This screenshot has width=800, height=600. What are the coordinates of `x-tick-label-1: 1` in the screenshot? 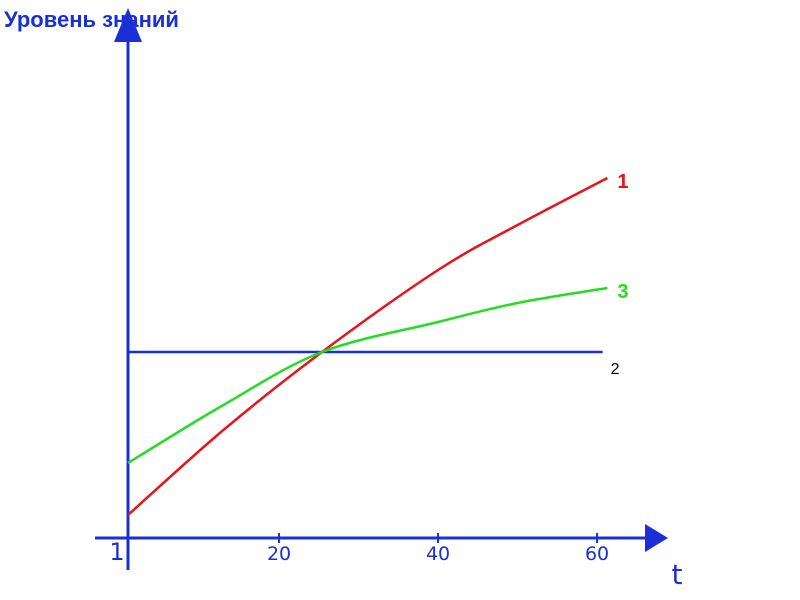 It's located at (116, 552).